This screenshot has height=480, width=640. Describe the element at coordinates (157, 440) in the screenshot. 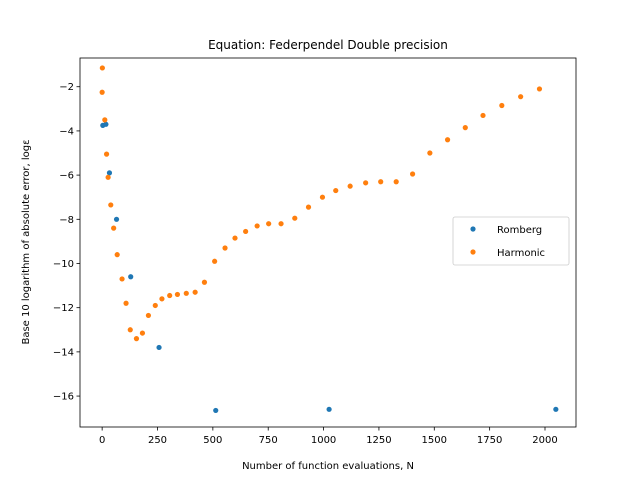

I see `x-tick-label: 250` at that location.